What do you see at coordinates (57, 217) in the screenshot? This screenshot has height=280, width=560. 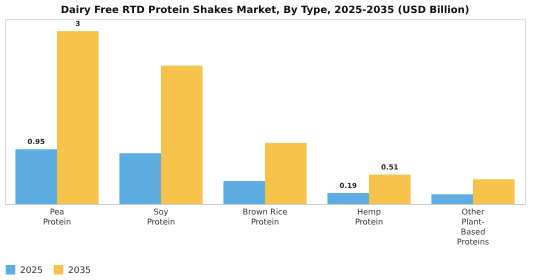 I see `x-tick-label: Pea Protein` at bounding box center [57, 217].